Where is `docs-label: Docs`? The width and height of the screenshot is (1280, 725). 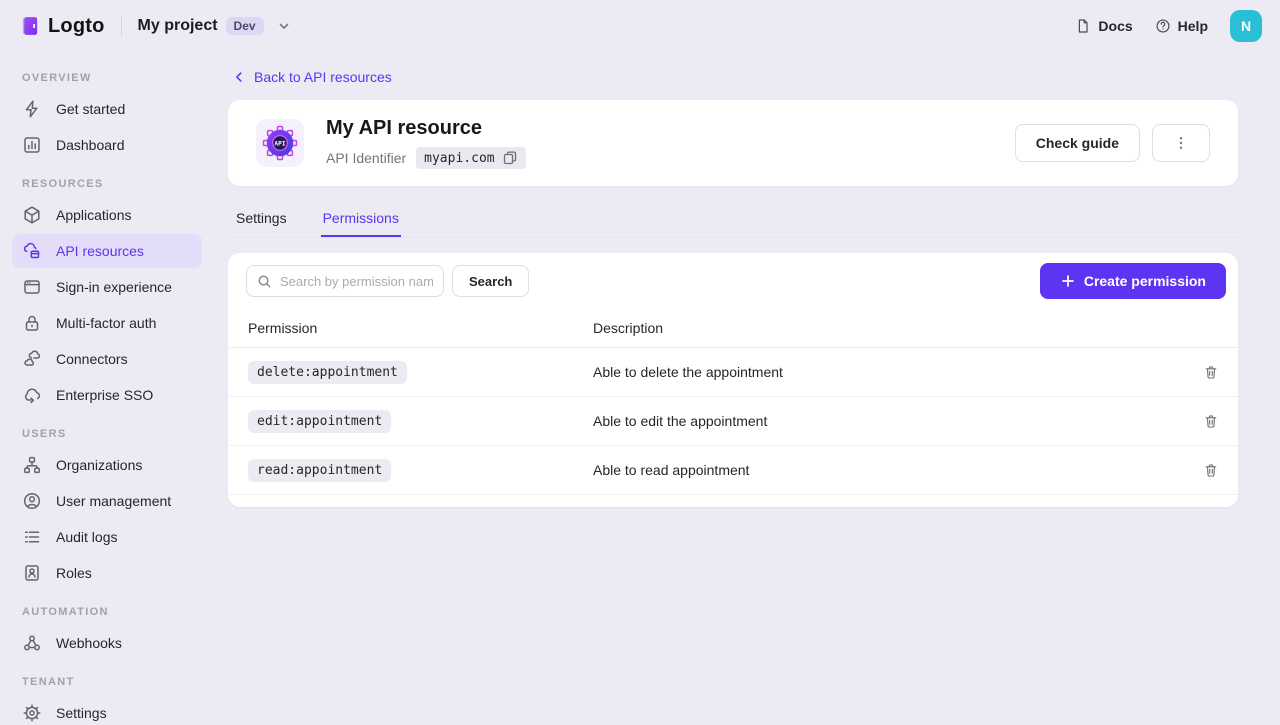 docs-label: Docs is located at coordinates (1115, 26).